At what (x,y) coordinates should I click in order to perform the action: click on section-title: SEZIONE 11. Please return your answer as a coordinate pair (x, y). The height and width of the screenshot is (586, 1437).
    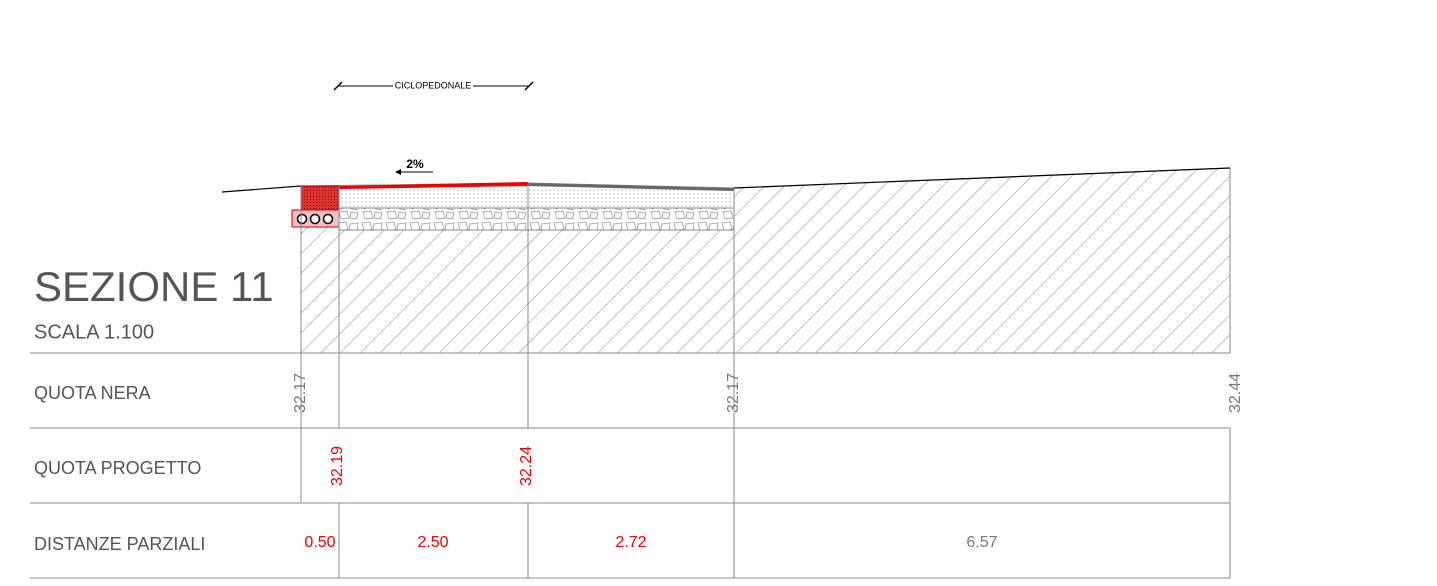
    Looking at the image, I should click on (154, 286).